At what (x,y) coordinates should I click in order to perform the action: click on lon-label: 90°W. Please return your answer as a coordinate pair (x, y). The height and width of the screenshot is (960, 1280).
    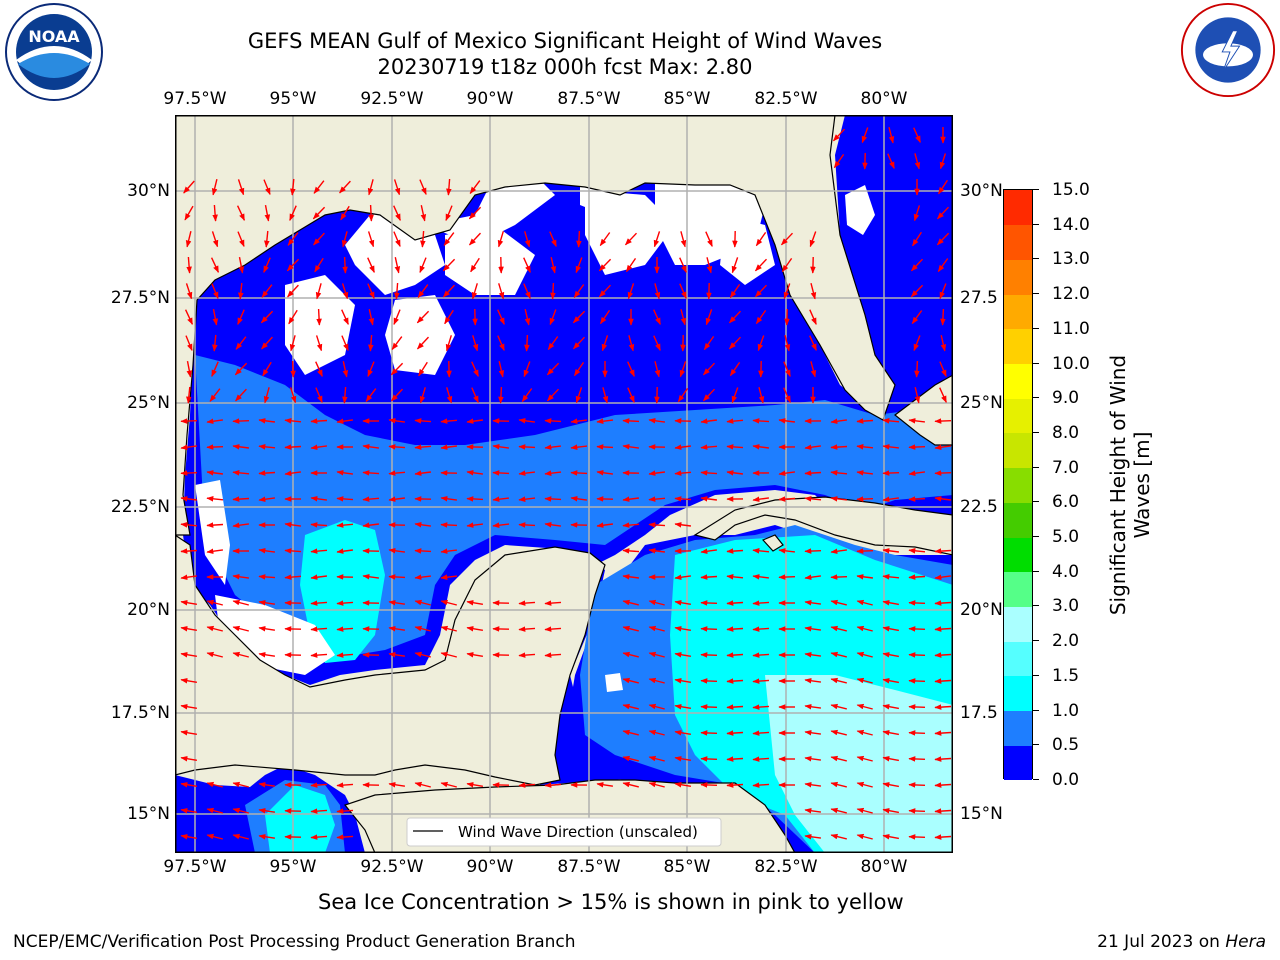
    Looking at the image, I should click on (490, 99).